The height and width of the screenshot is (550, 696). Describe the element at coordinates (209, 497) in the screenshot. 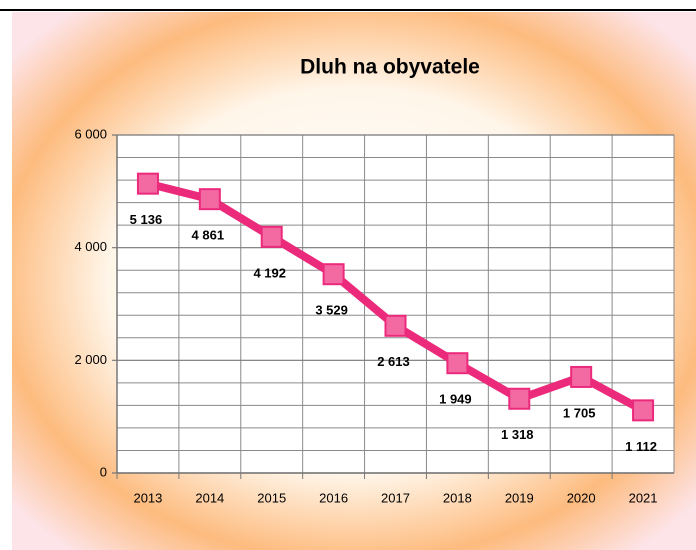

I see `x-tick-label: 2014` at that location.